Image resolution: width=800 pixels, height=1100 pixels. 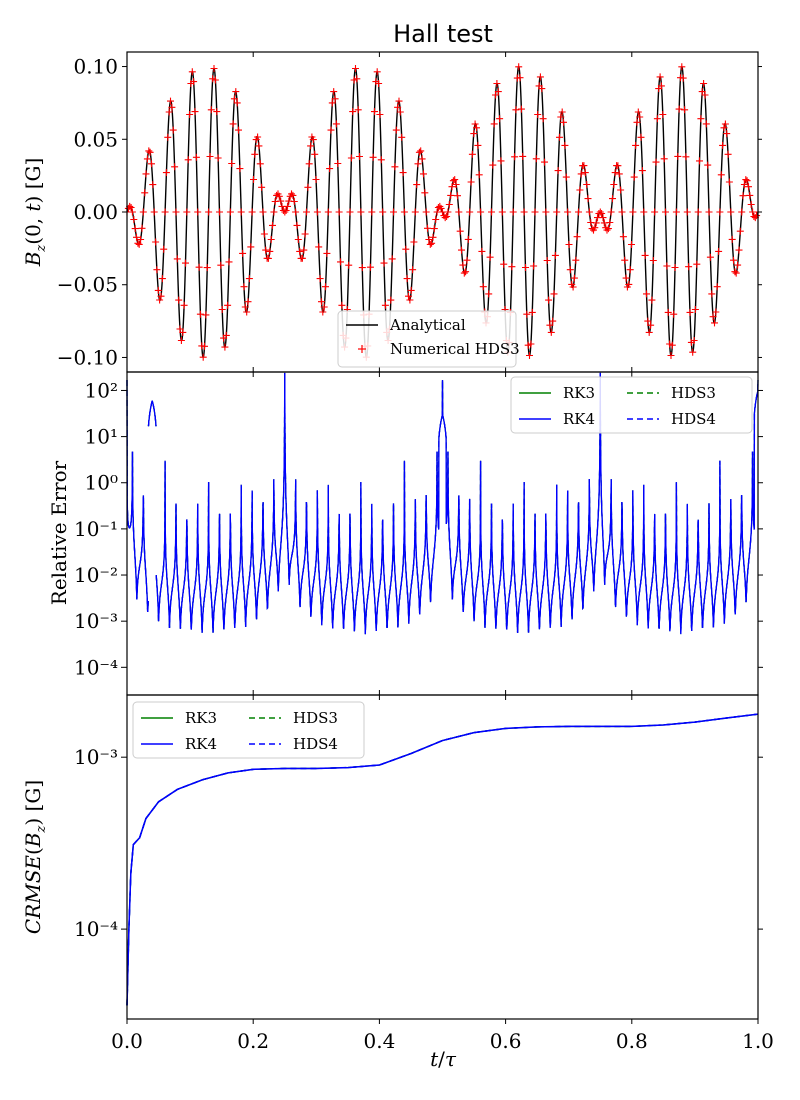 I want to click on panel-crmse-legend: RK3 RK4 HDS3 HDS4, so click(x=248, y=730).